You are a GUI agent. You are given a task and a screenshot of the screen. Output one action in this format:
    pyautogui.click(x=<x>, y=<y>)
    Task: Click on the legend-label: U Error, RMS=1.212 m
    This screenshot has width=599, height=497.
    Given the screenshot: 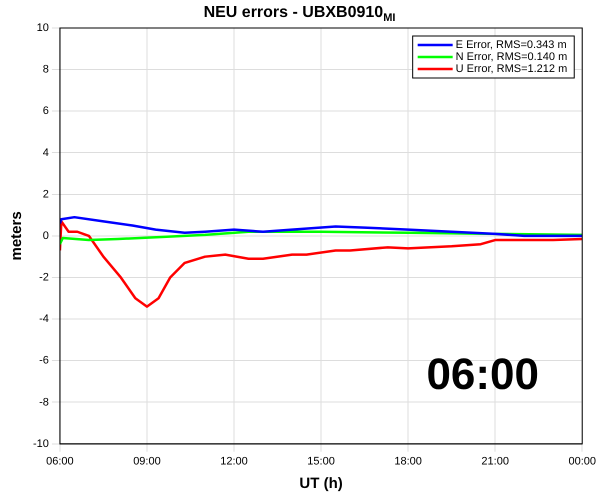 What is the action you would take?
    pyautogui.click(x=512, y=69)
    